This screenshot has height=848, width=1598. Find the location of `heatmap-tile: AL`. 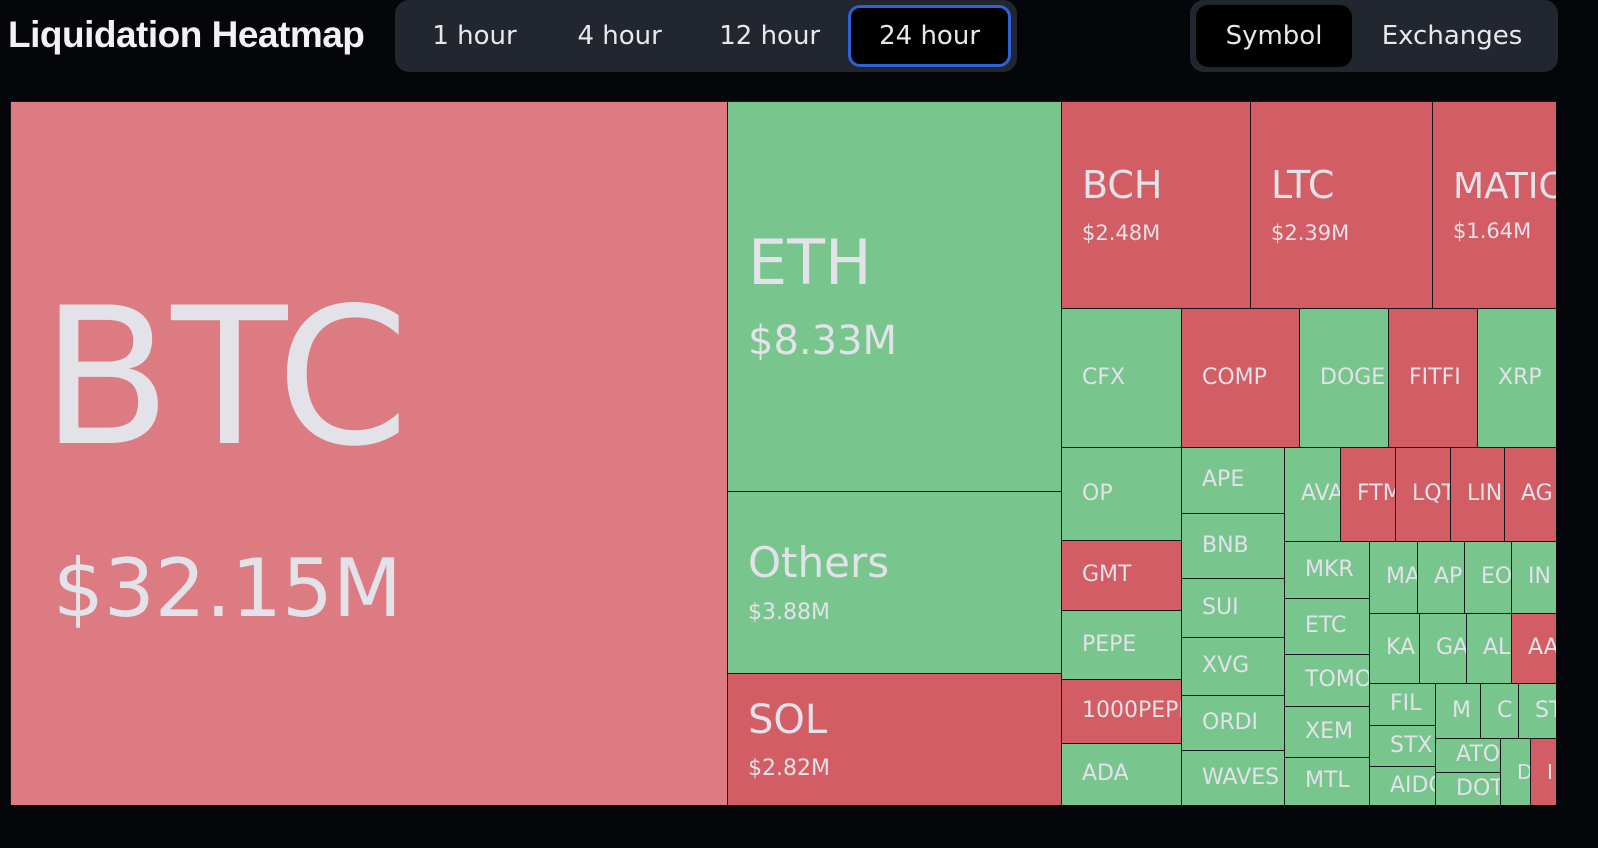

heatmap-tile: AL is located at coordinates (1489, 648).